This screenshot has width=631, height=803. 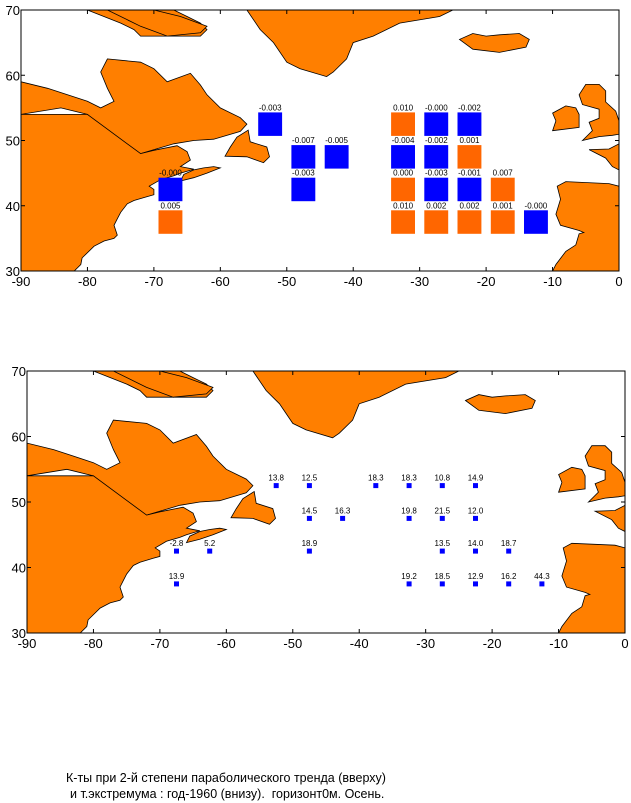 I want to click on extremum-label: 12.9, so click(x=476, y=576).